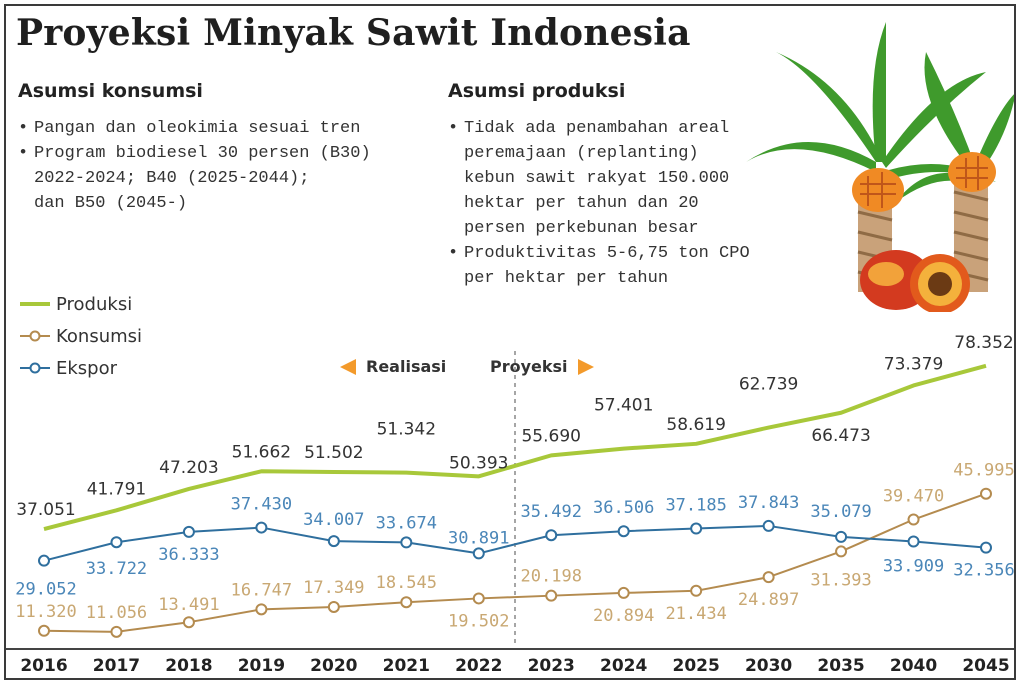 The width and height of the screenshot is (1022, 686). What do you see at coordinates (110, 91) in the screenshot?
I see `consumption-heading: Asumsi konsumsi` at bounding box center [110, 91].